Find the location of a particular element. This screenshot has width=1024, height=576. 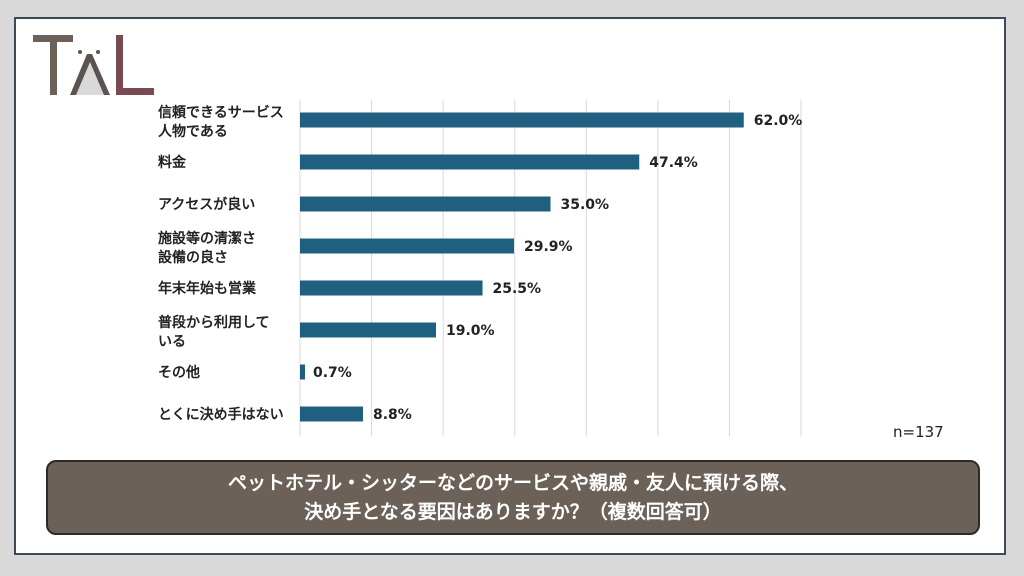

value-label: 8.8% is located at coordinates (392, 415).